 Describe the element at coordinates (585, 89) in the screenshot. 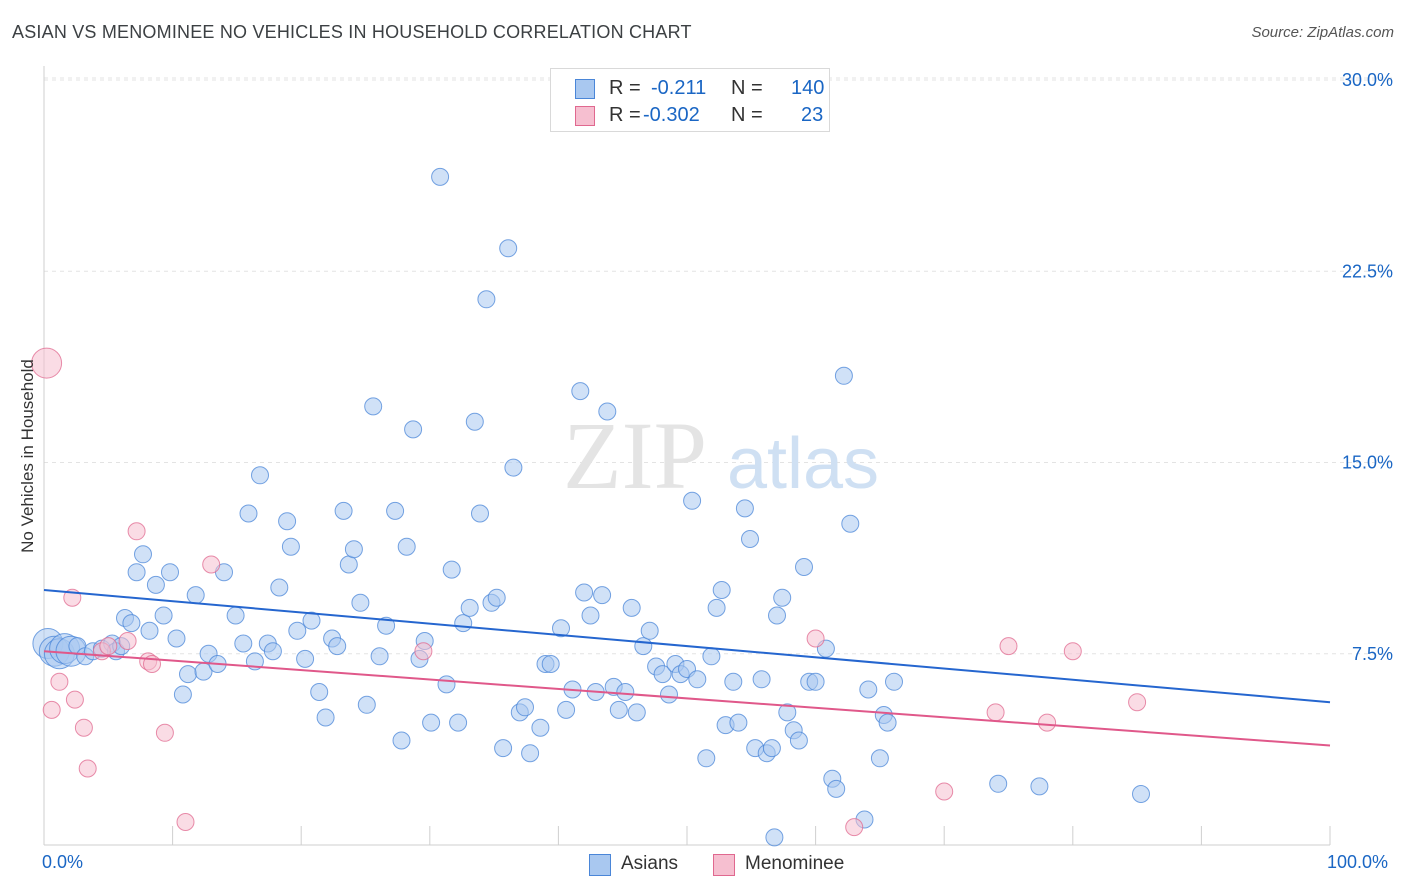

I see `legend-swatch-asians` at that location.